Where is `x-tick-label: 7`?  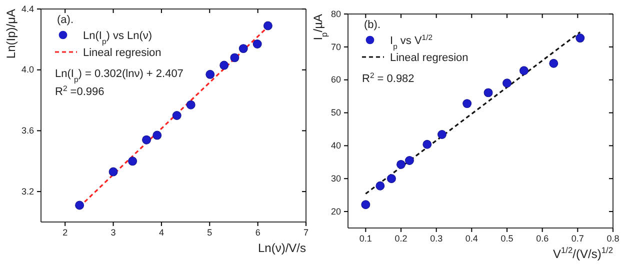 x-tick-label: 7 is located at coordinates (306, 232).